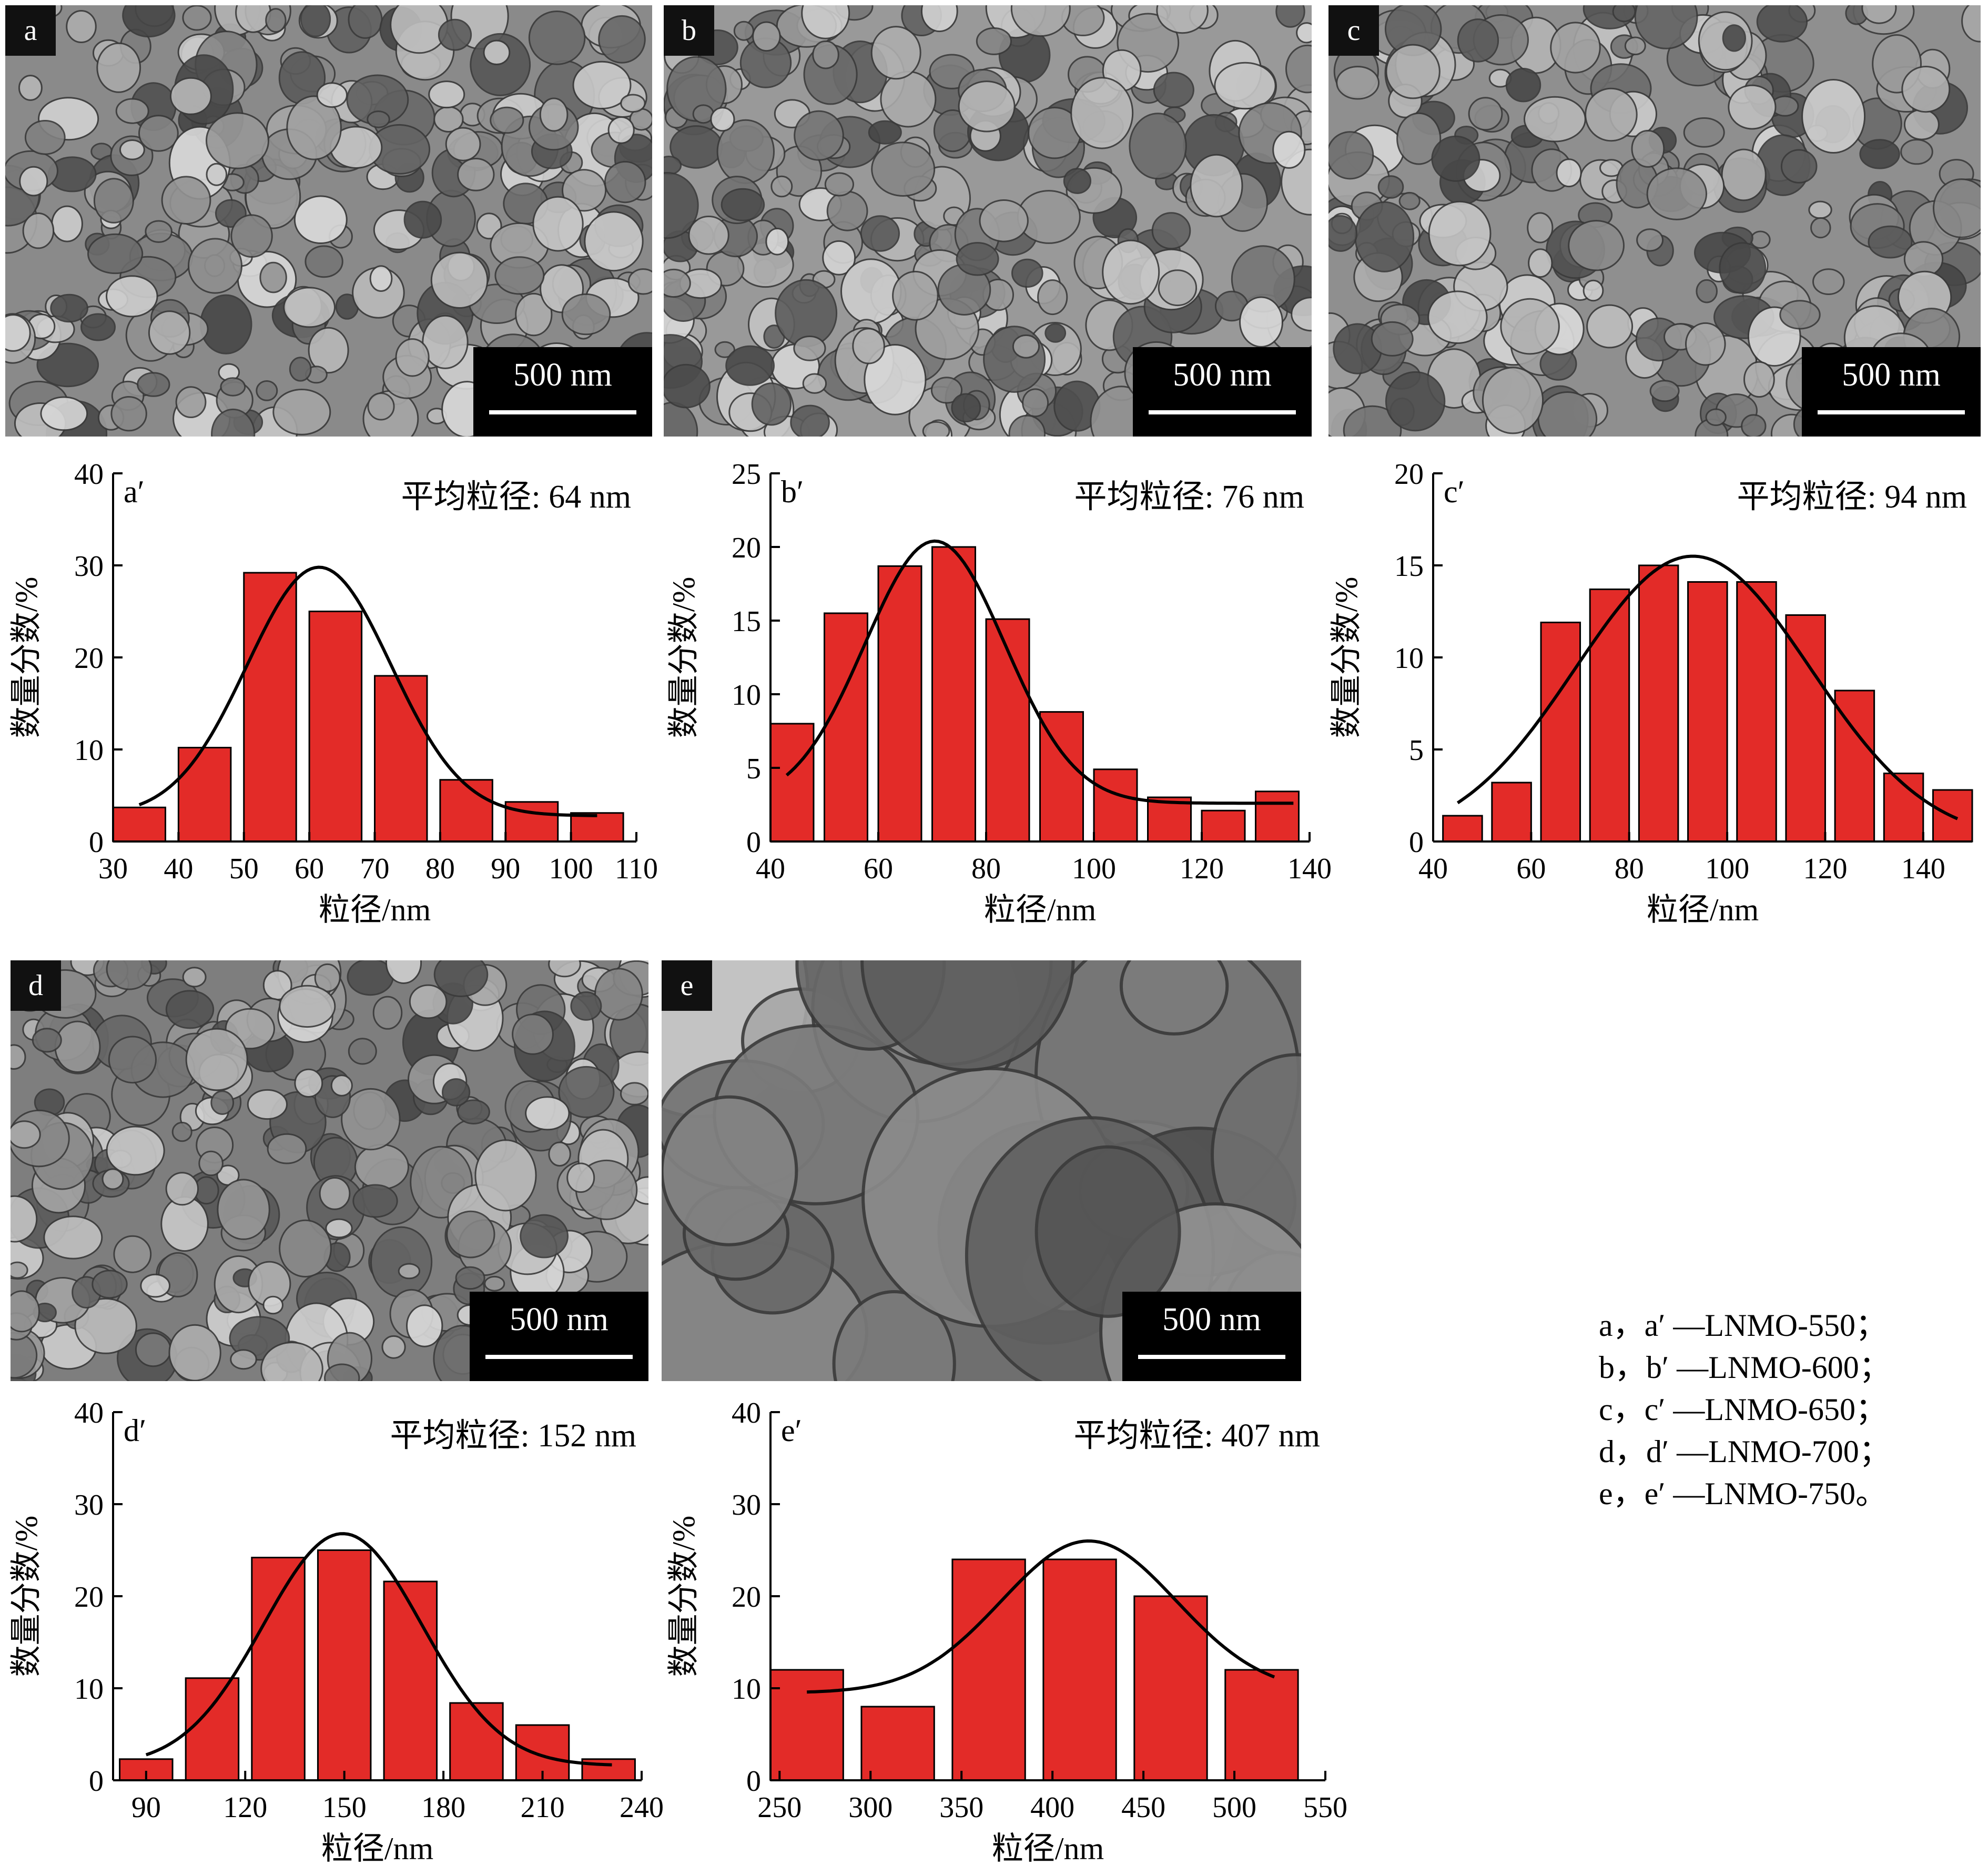 The width and height of the screenshot is (1988, 1876). What do you see at coordinates (375, 869) in the screenshot?
I see `x-tick-label: 70` at bounding box center [375, 869].